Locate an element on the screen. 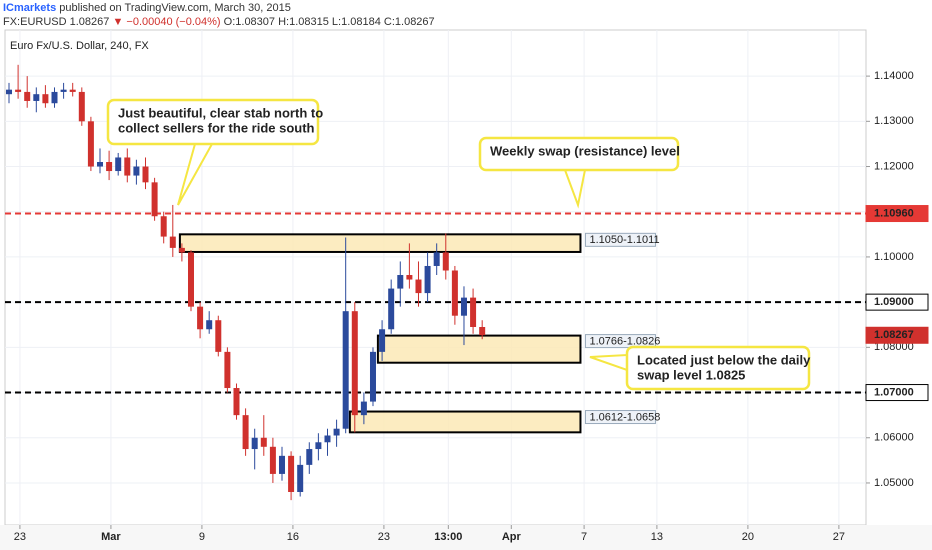  x-axis-strip is located at coordinates (466, 537).